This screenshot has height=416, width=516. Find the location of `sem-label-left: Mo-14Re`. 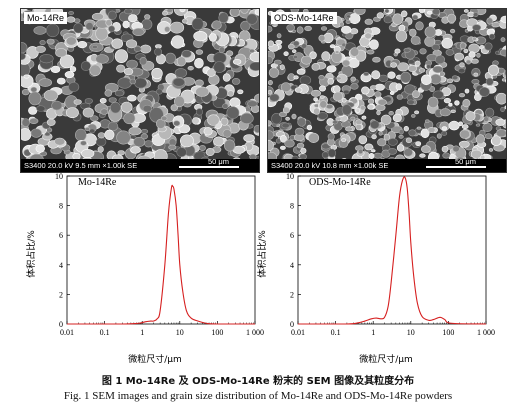

sem-label-left: Mo-14Re is located at coordinates (46, 18).